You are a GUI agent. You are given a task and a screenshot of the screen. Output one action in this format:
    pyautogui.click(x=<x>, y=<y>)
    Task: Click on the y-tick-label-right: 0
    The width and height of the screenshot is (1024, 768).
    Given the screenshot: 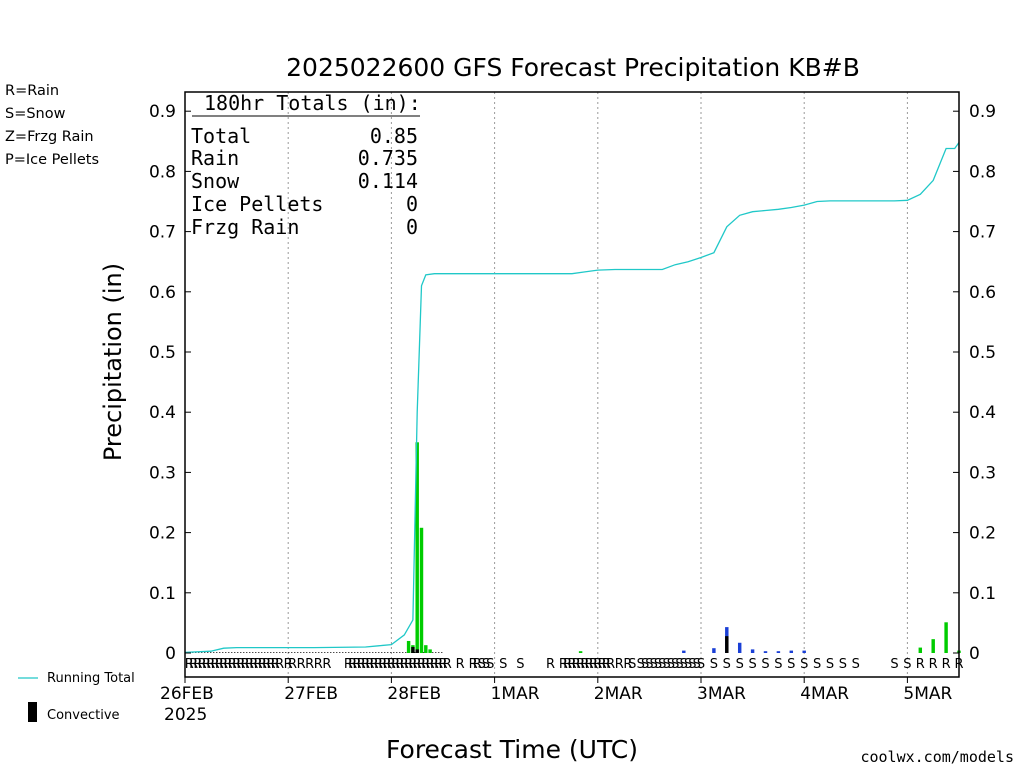 What is the action you would take?
    pyautogui.click(x=974, y=654)
    